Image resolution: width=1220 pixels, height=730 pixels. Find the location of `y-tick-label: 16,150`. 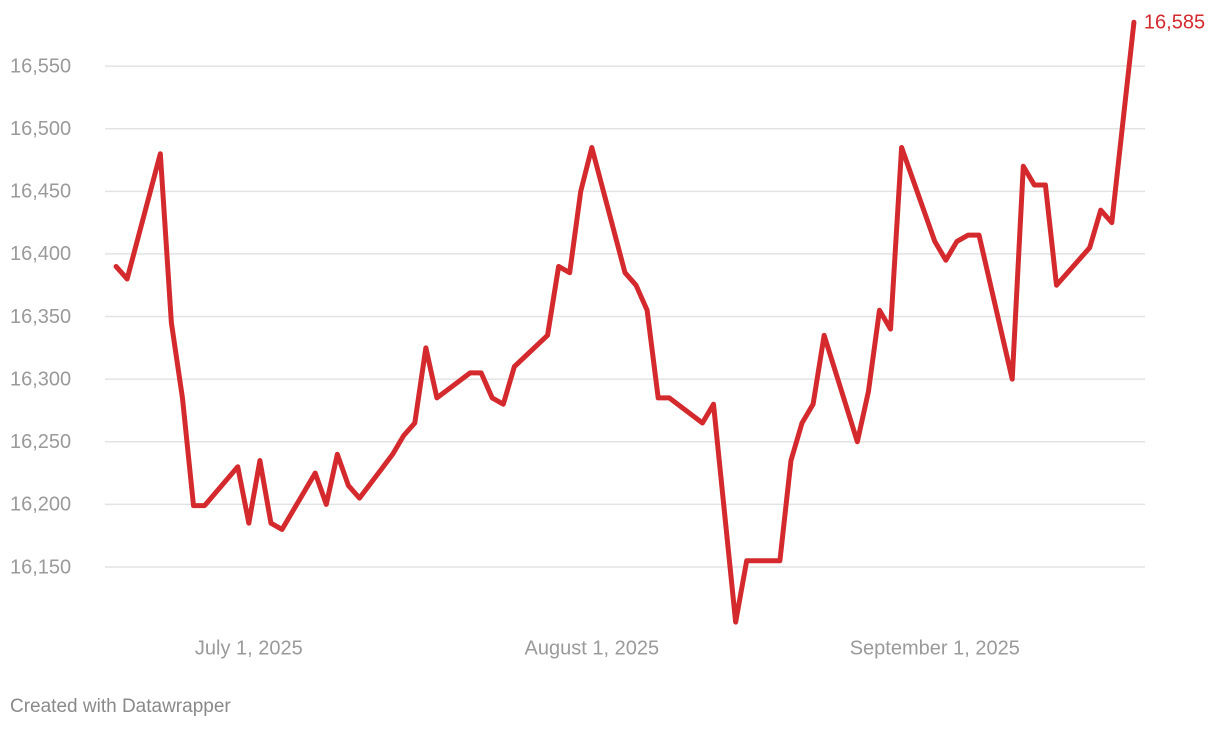

y-tick-label: 16,150 is located at coordinates (40, 567).